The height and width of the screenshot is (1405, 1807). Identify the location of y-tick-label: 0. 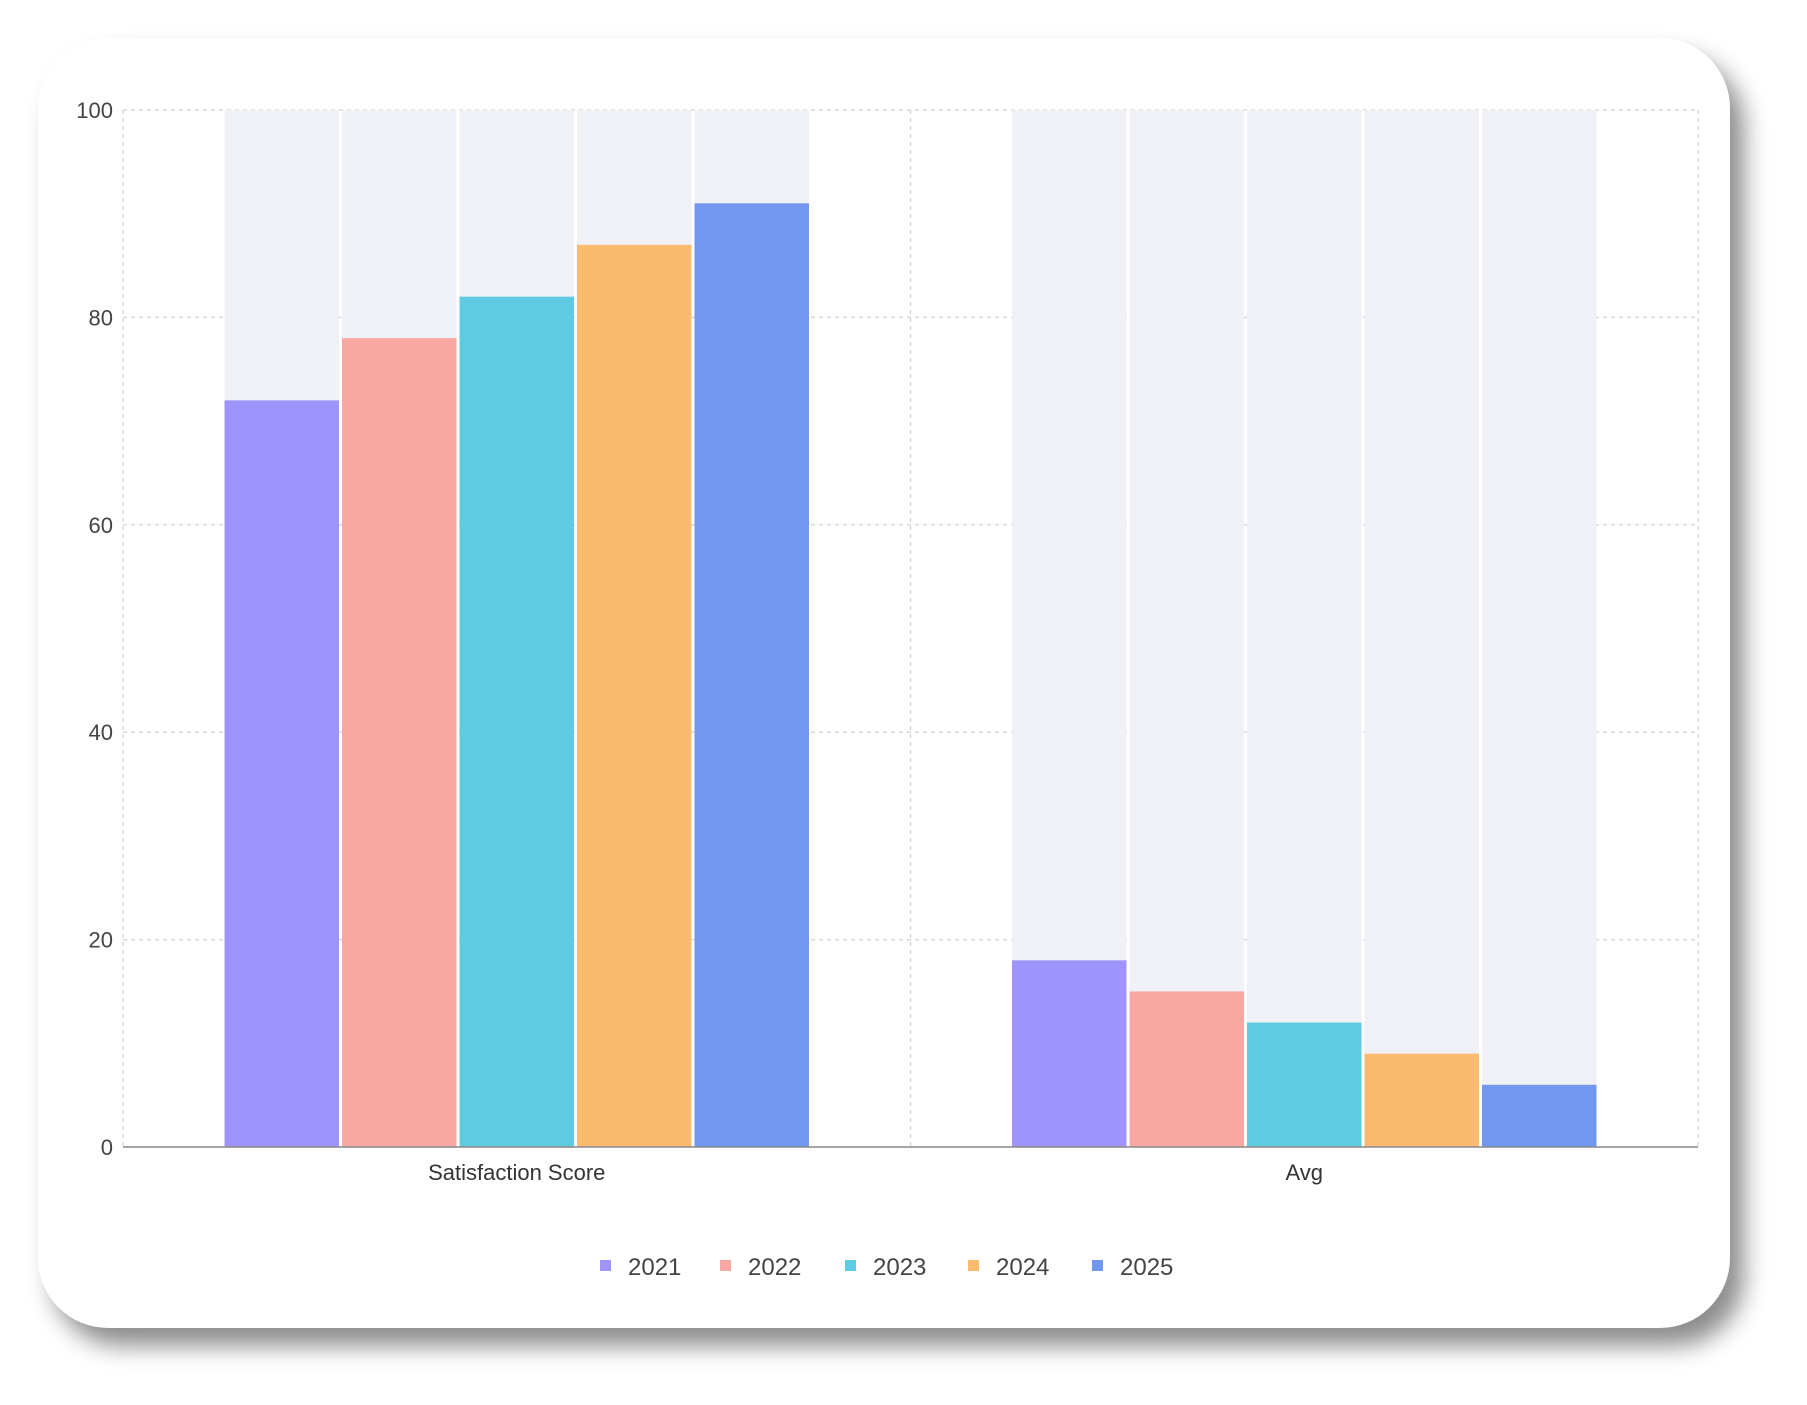
(107, 1147).